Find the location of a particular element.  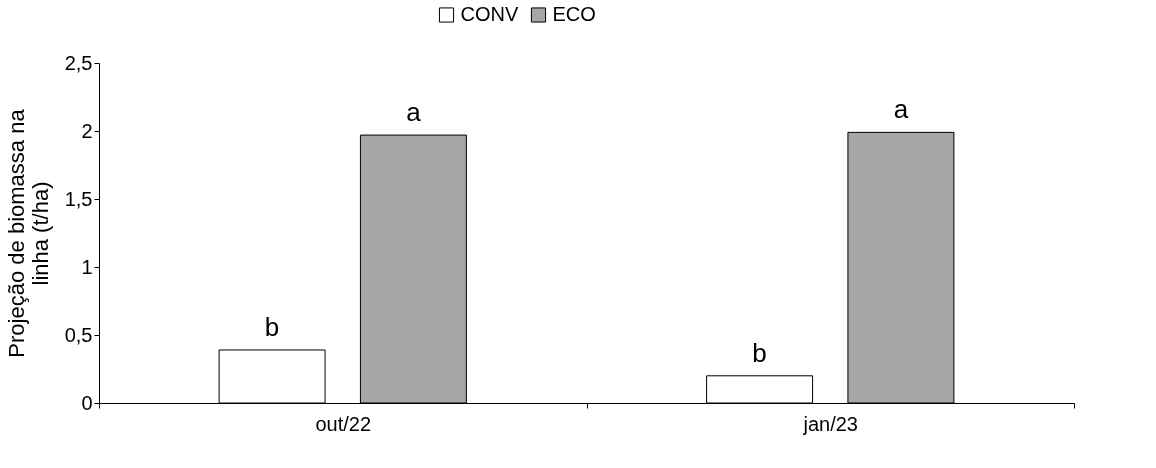

legend-label: CONV is located at coordinates (489, 14).